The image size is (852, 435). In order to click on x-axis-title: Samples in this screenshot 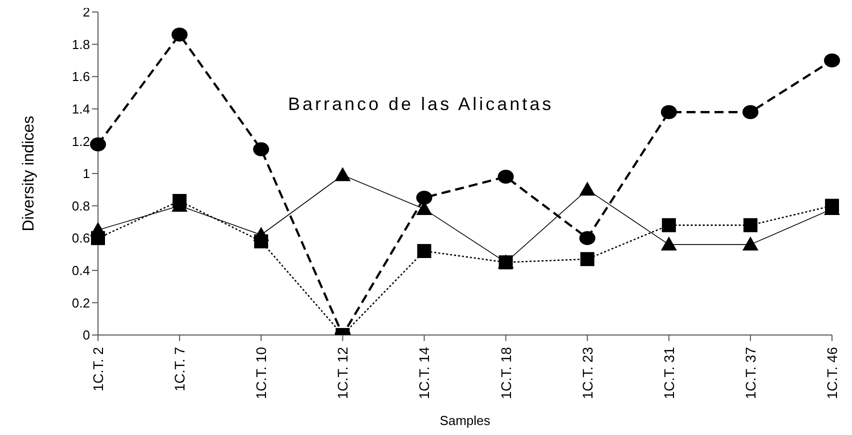, I will do `click(465, 420)`.